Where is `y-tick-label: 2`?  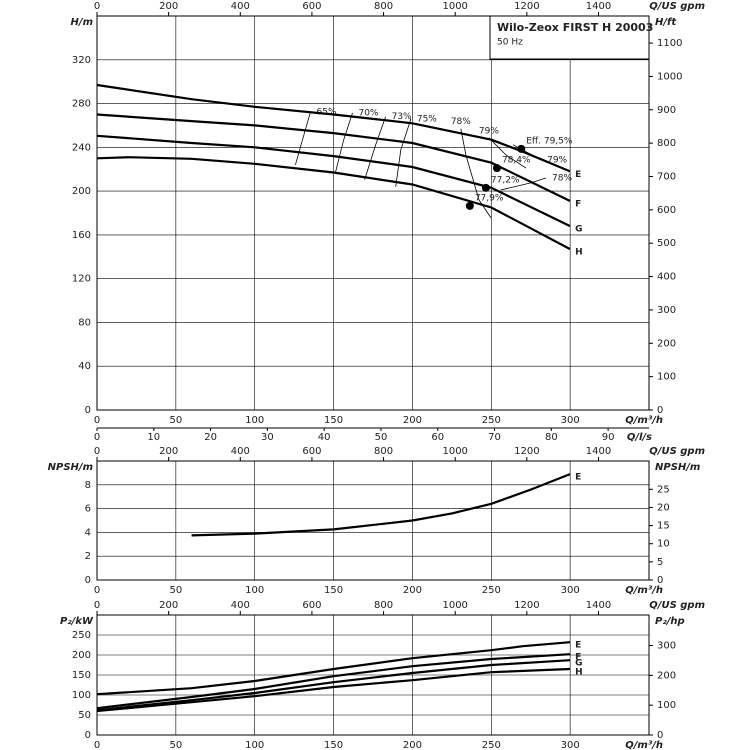 y-tick-label: 2 is located at coordinates (88, 556).